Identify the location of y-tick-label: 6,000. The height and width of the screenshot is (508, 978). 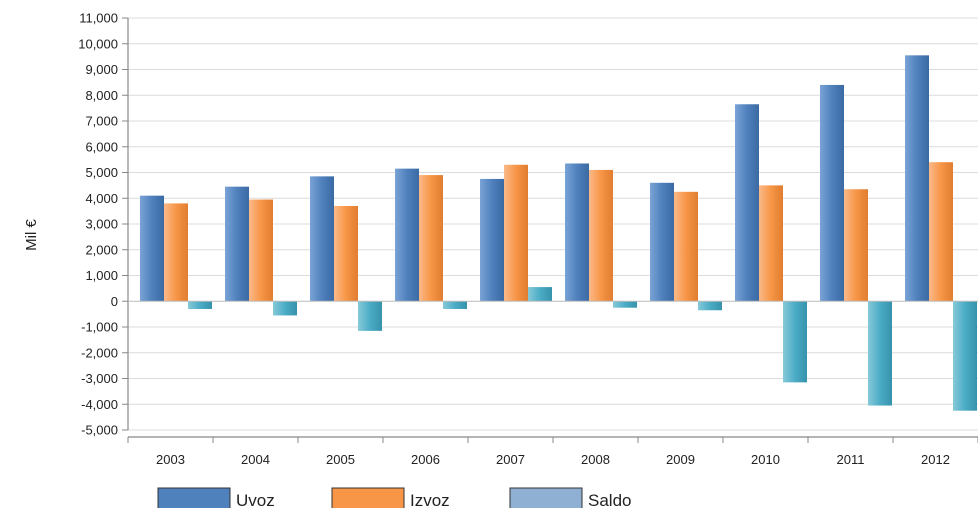
(101, 146).